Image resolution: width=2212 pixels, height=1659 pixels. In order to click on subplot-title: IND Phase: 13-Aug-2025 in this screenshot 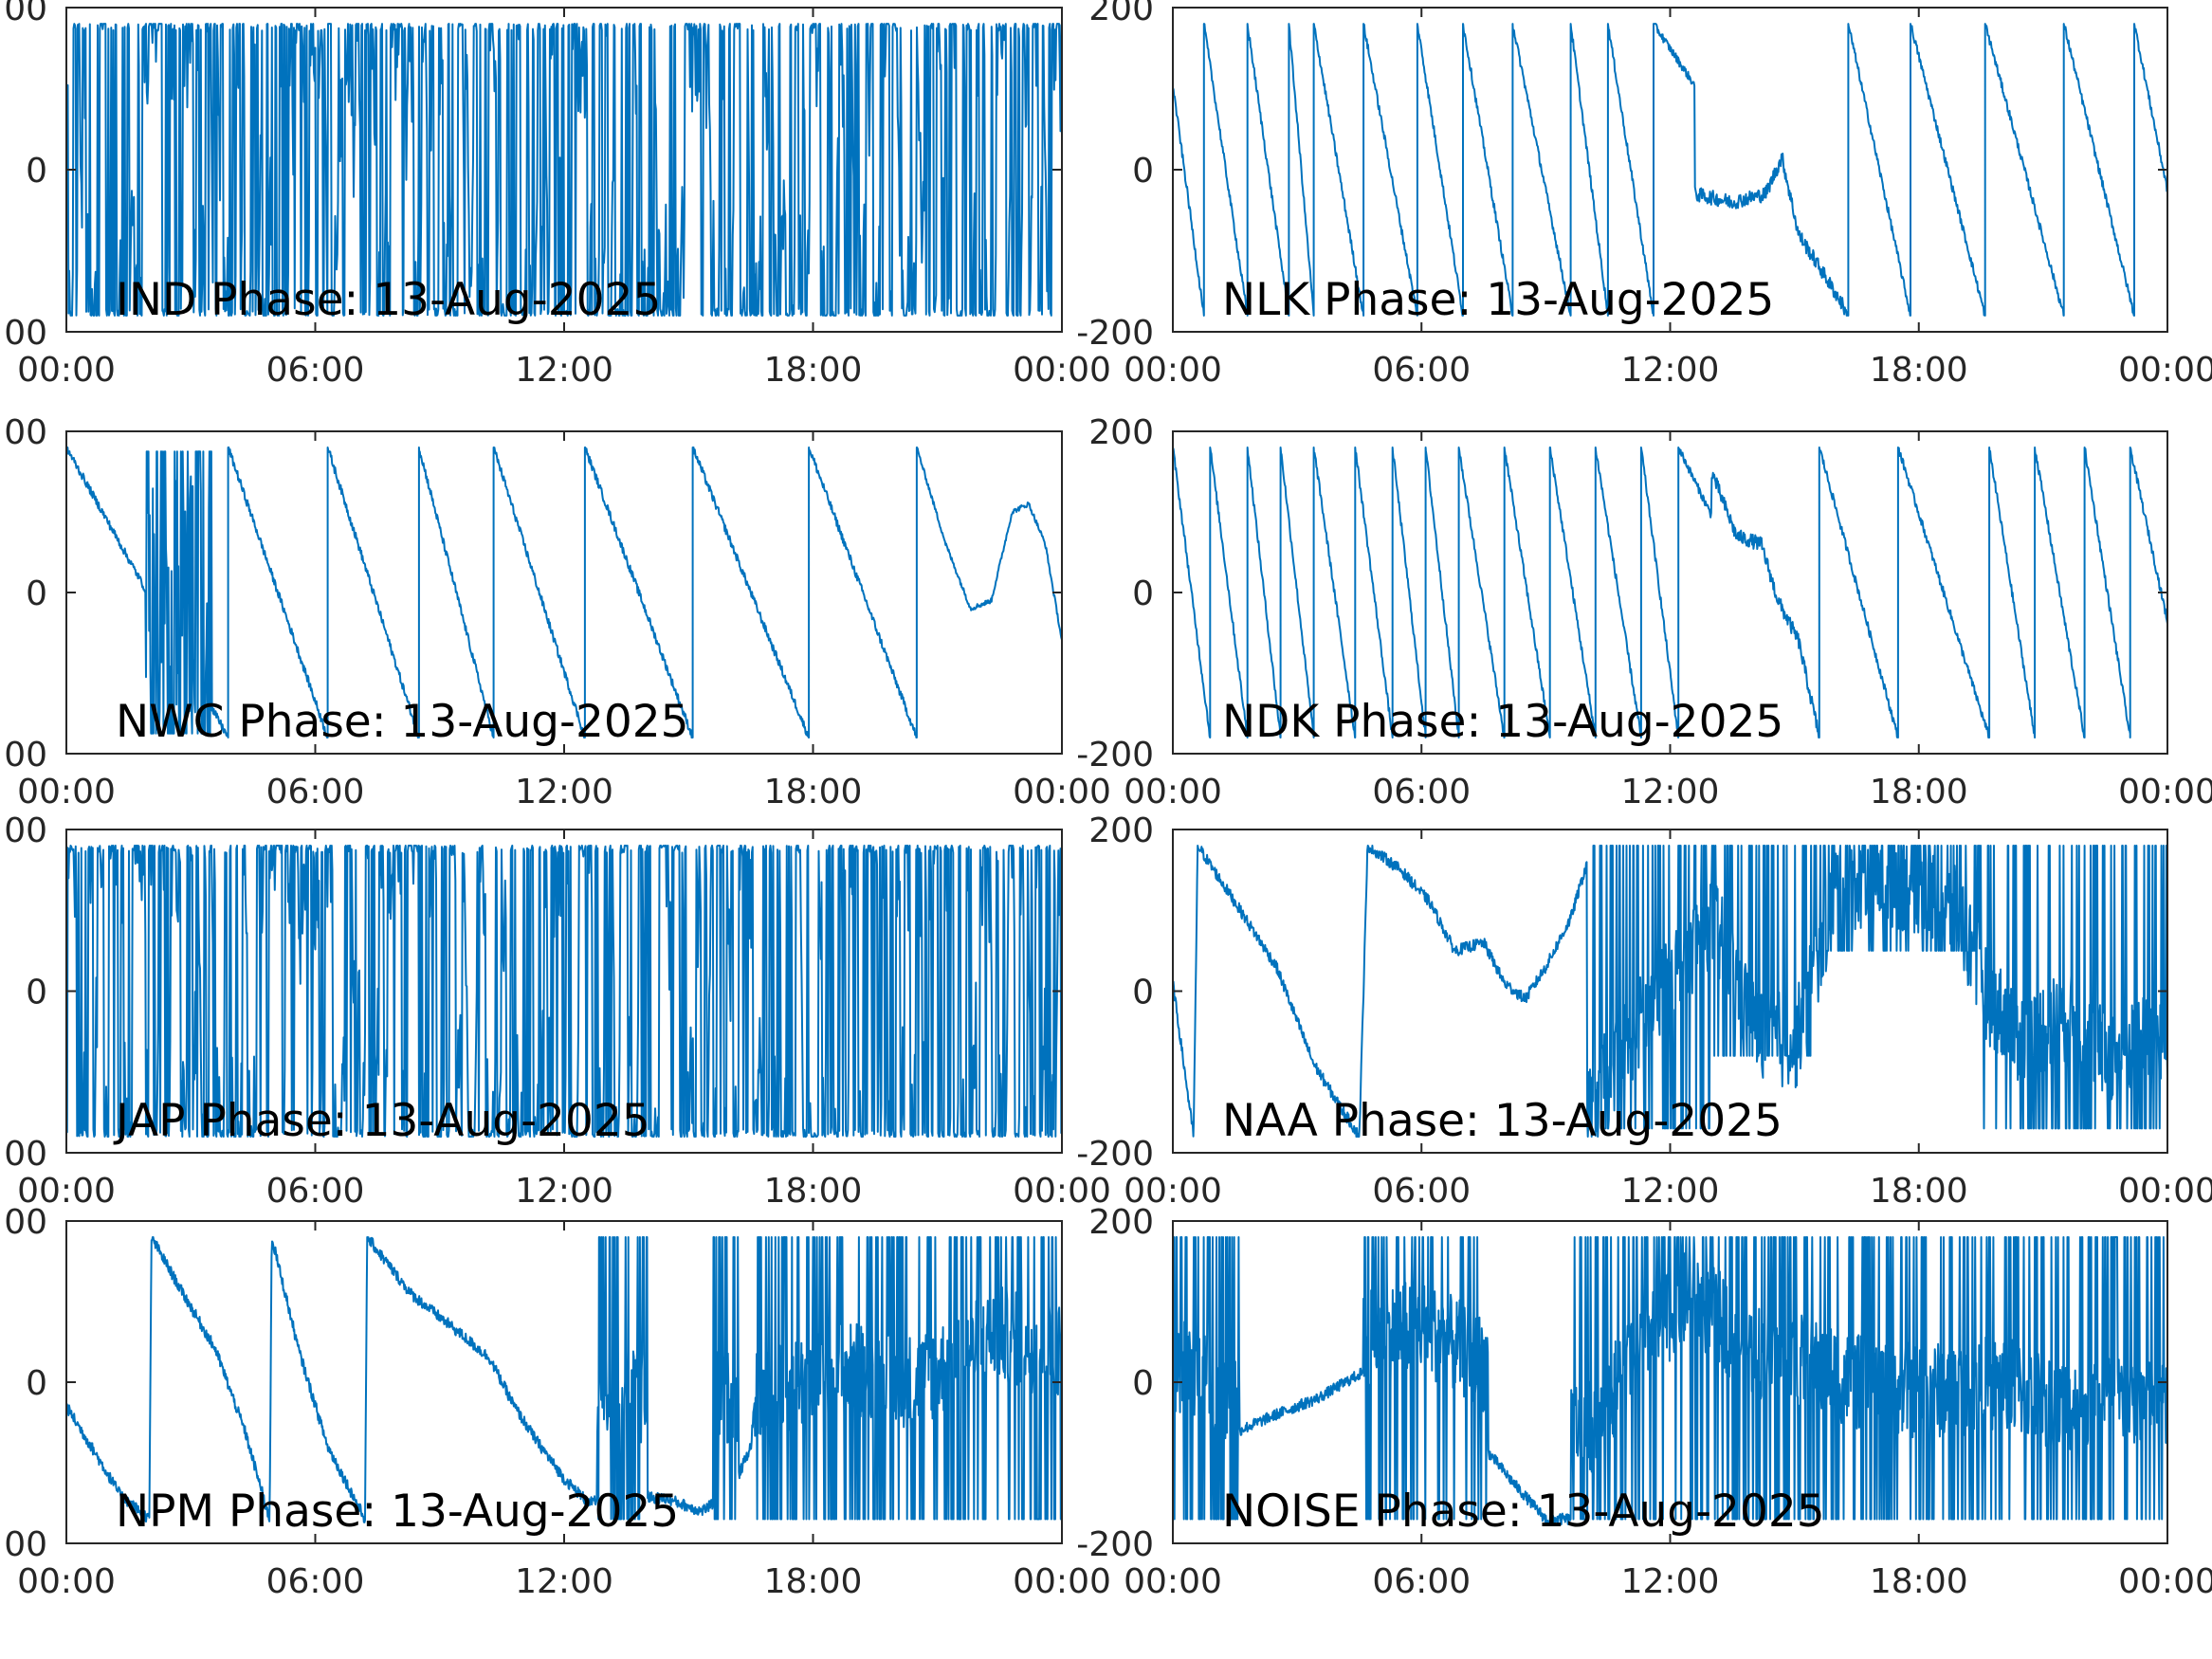, I will do `click(388, 300)`.